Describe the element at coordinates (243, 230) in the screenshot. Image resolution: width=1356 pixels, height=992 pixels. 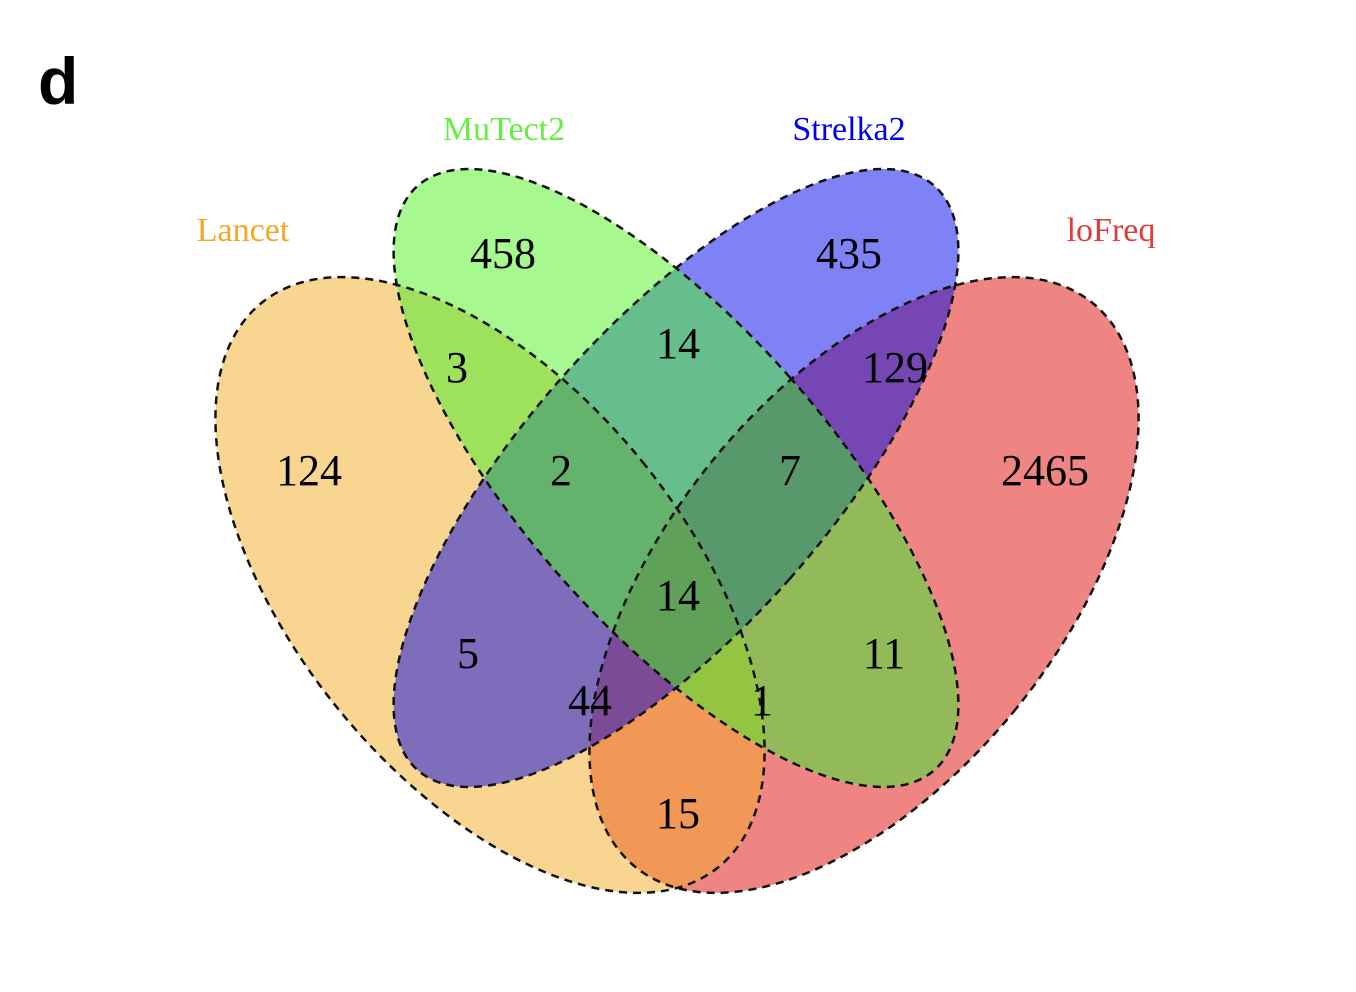
I see `set-label-lancet: Lancet` at that location.